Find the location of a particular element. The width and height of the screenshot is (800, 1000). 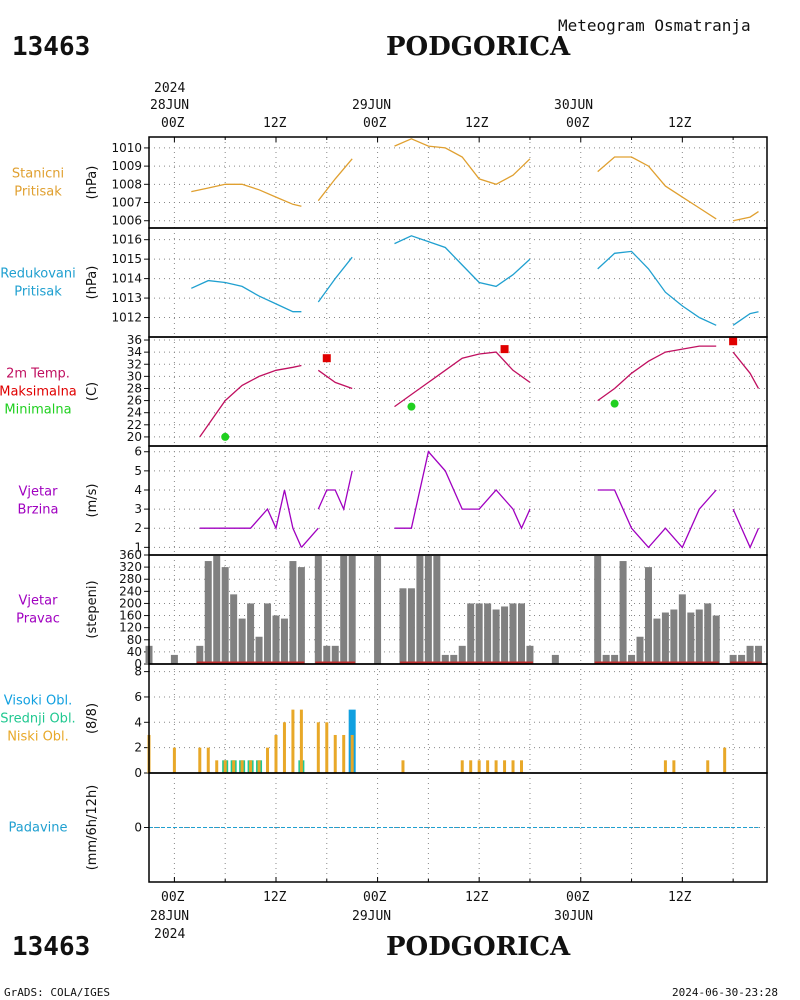

top-hour-label-6: 12Z is located at coordinates (680, 123).